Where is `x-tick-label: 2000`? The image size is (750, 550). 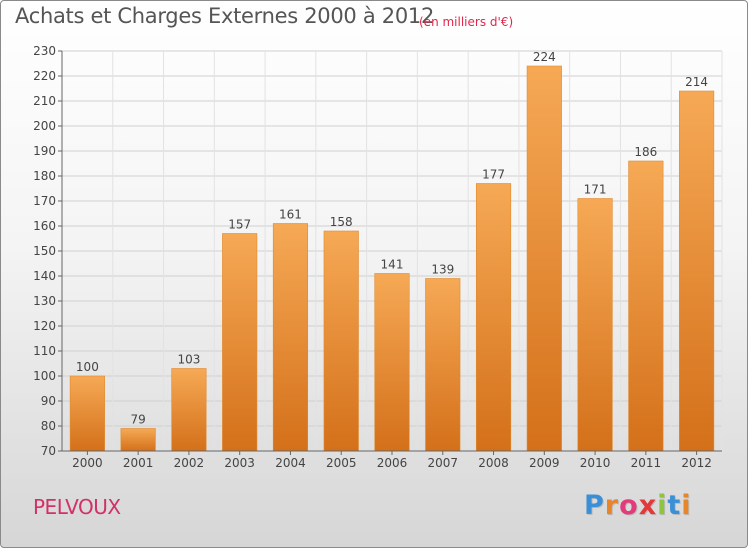 x-tick-label: 2000 is located at coordinates (87, 463).